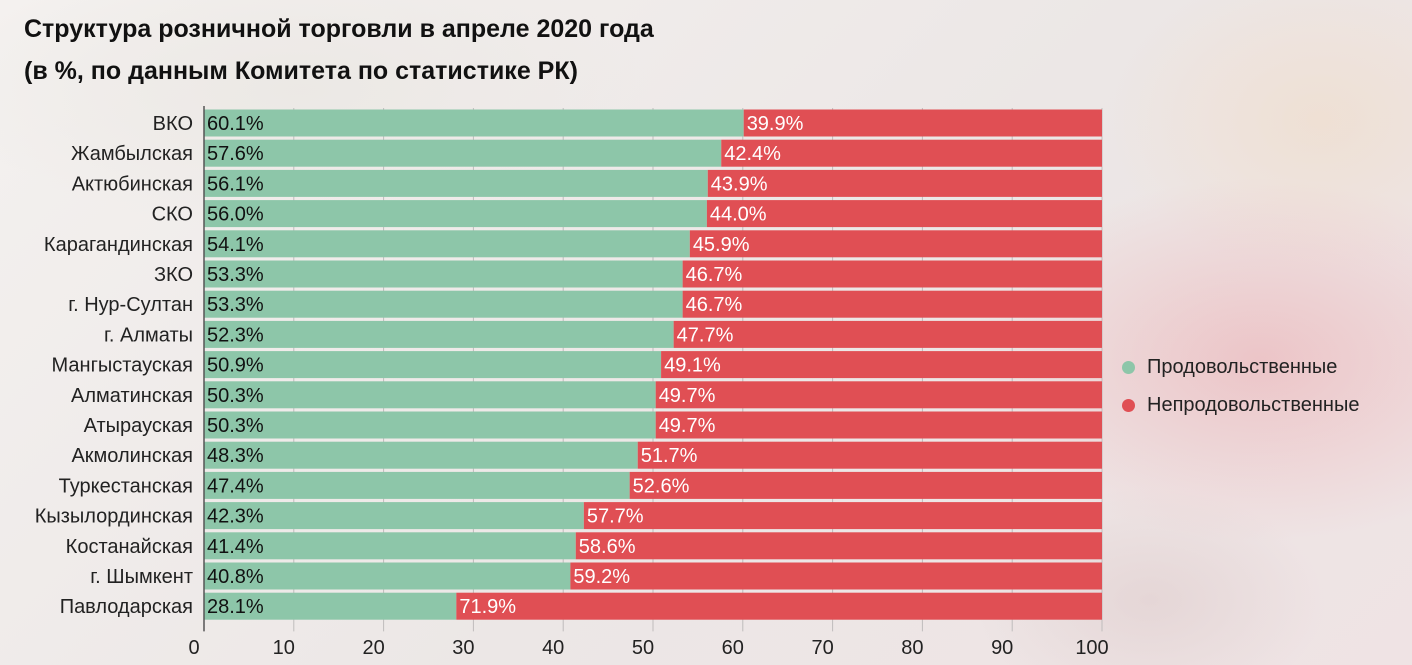 The image size is (1412, 665). I want to click on x-tick-label: 80, so click(912, 648).